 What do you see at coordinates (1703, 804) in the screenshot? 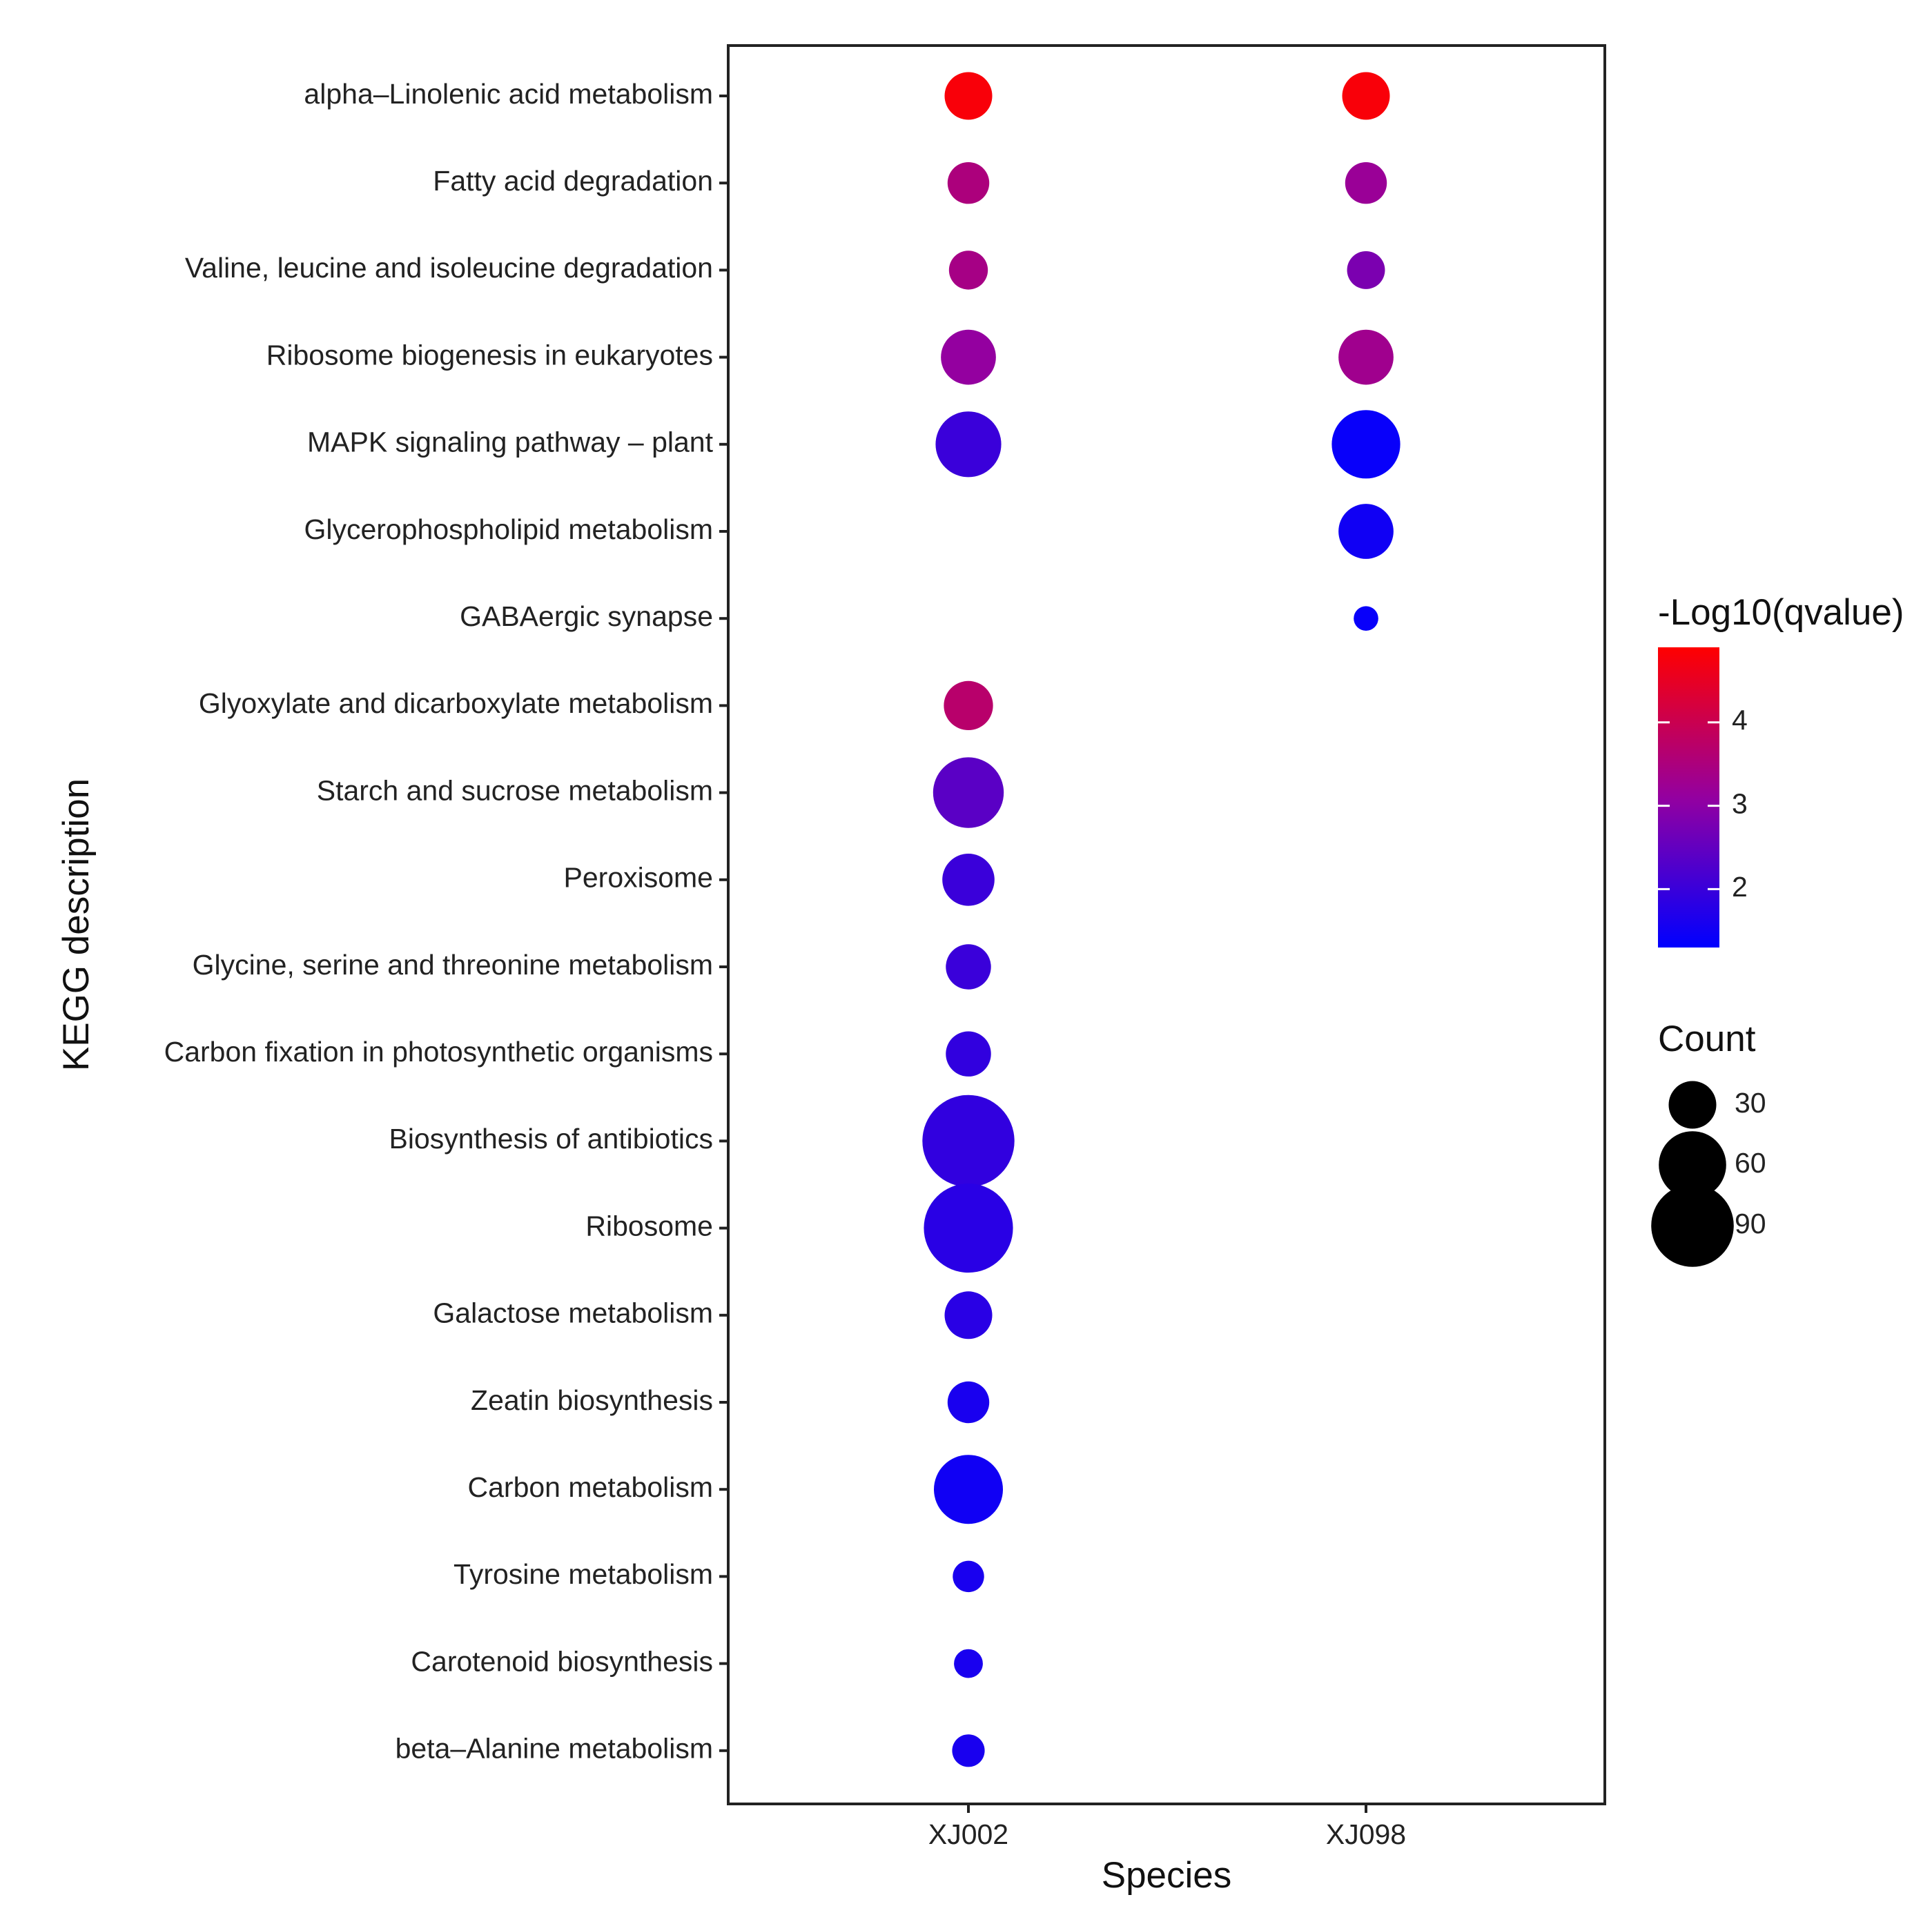
I see `colorbar-ticks: 4 3 2` at bounding box center [1703, 804].